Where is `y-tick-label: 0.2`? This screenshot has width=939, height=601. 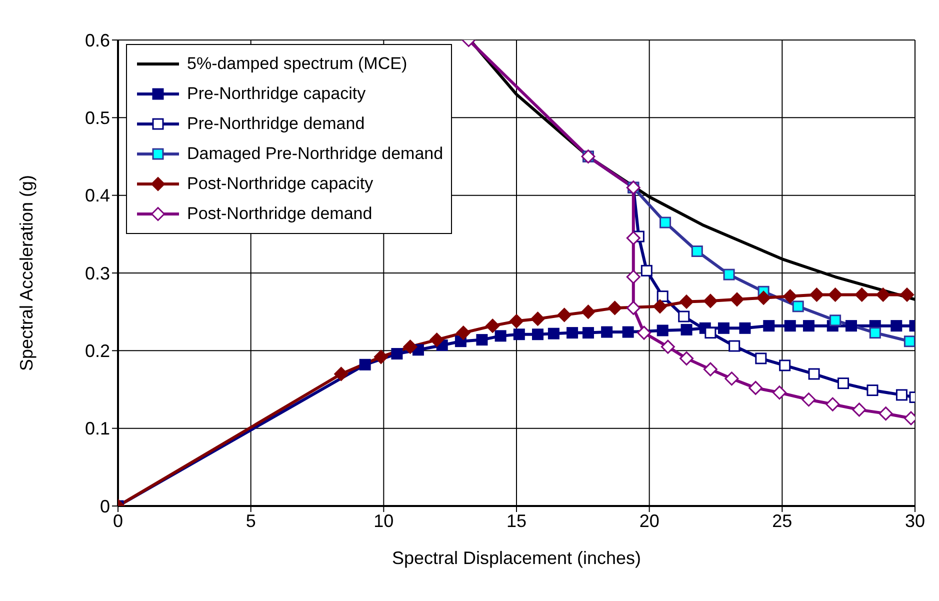
y-tick-label: 0.2 is located at coordinates (97, 351).